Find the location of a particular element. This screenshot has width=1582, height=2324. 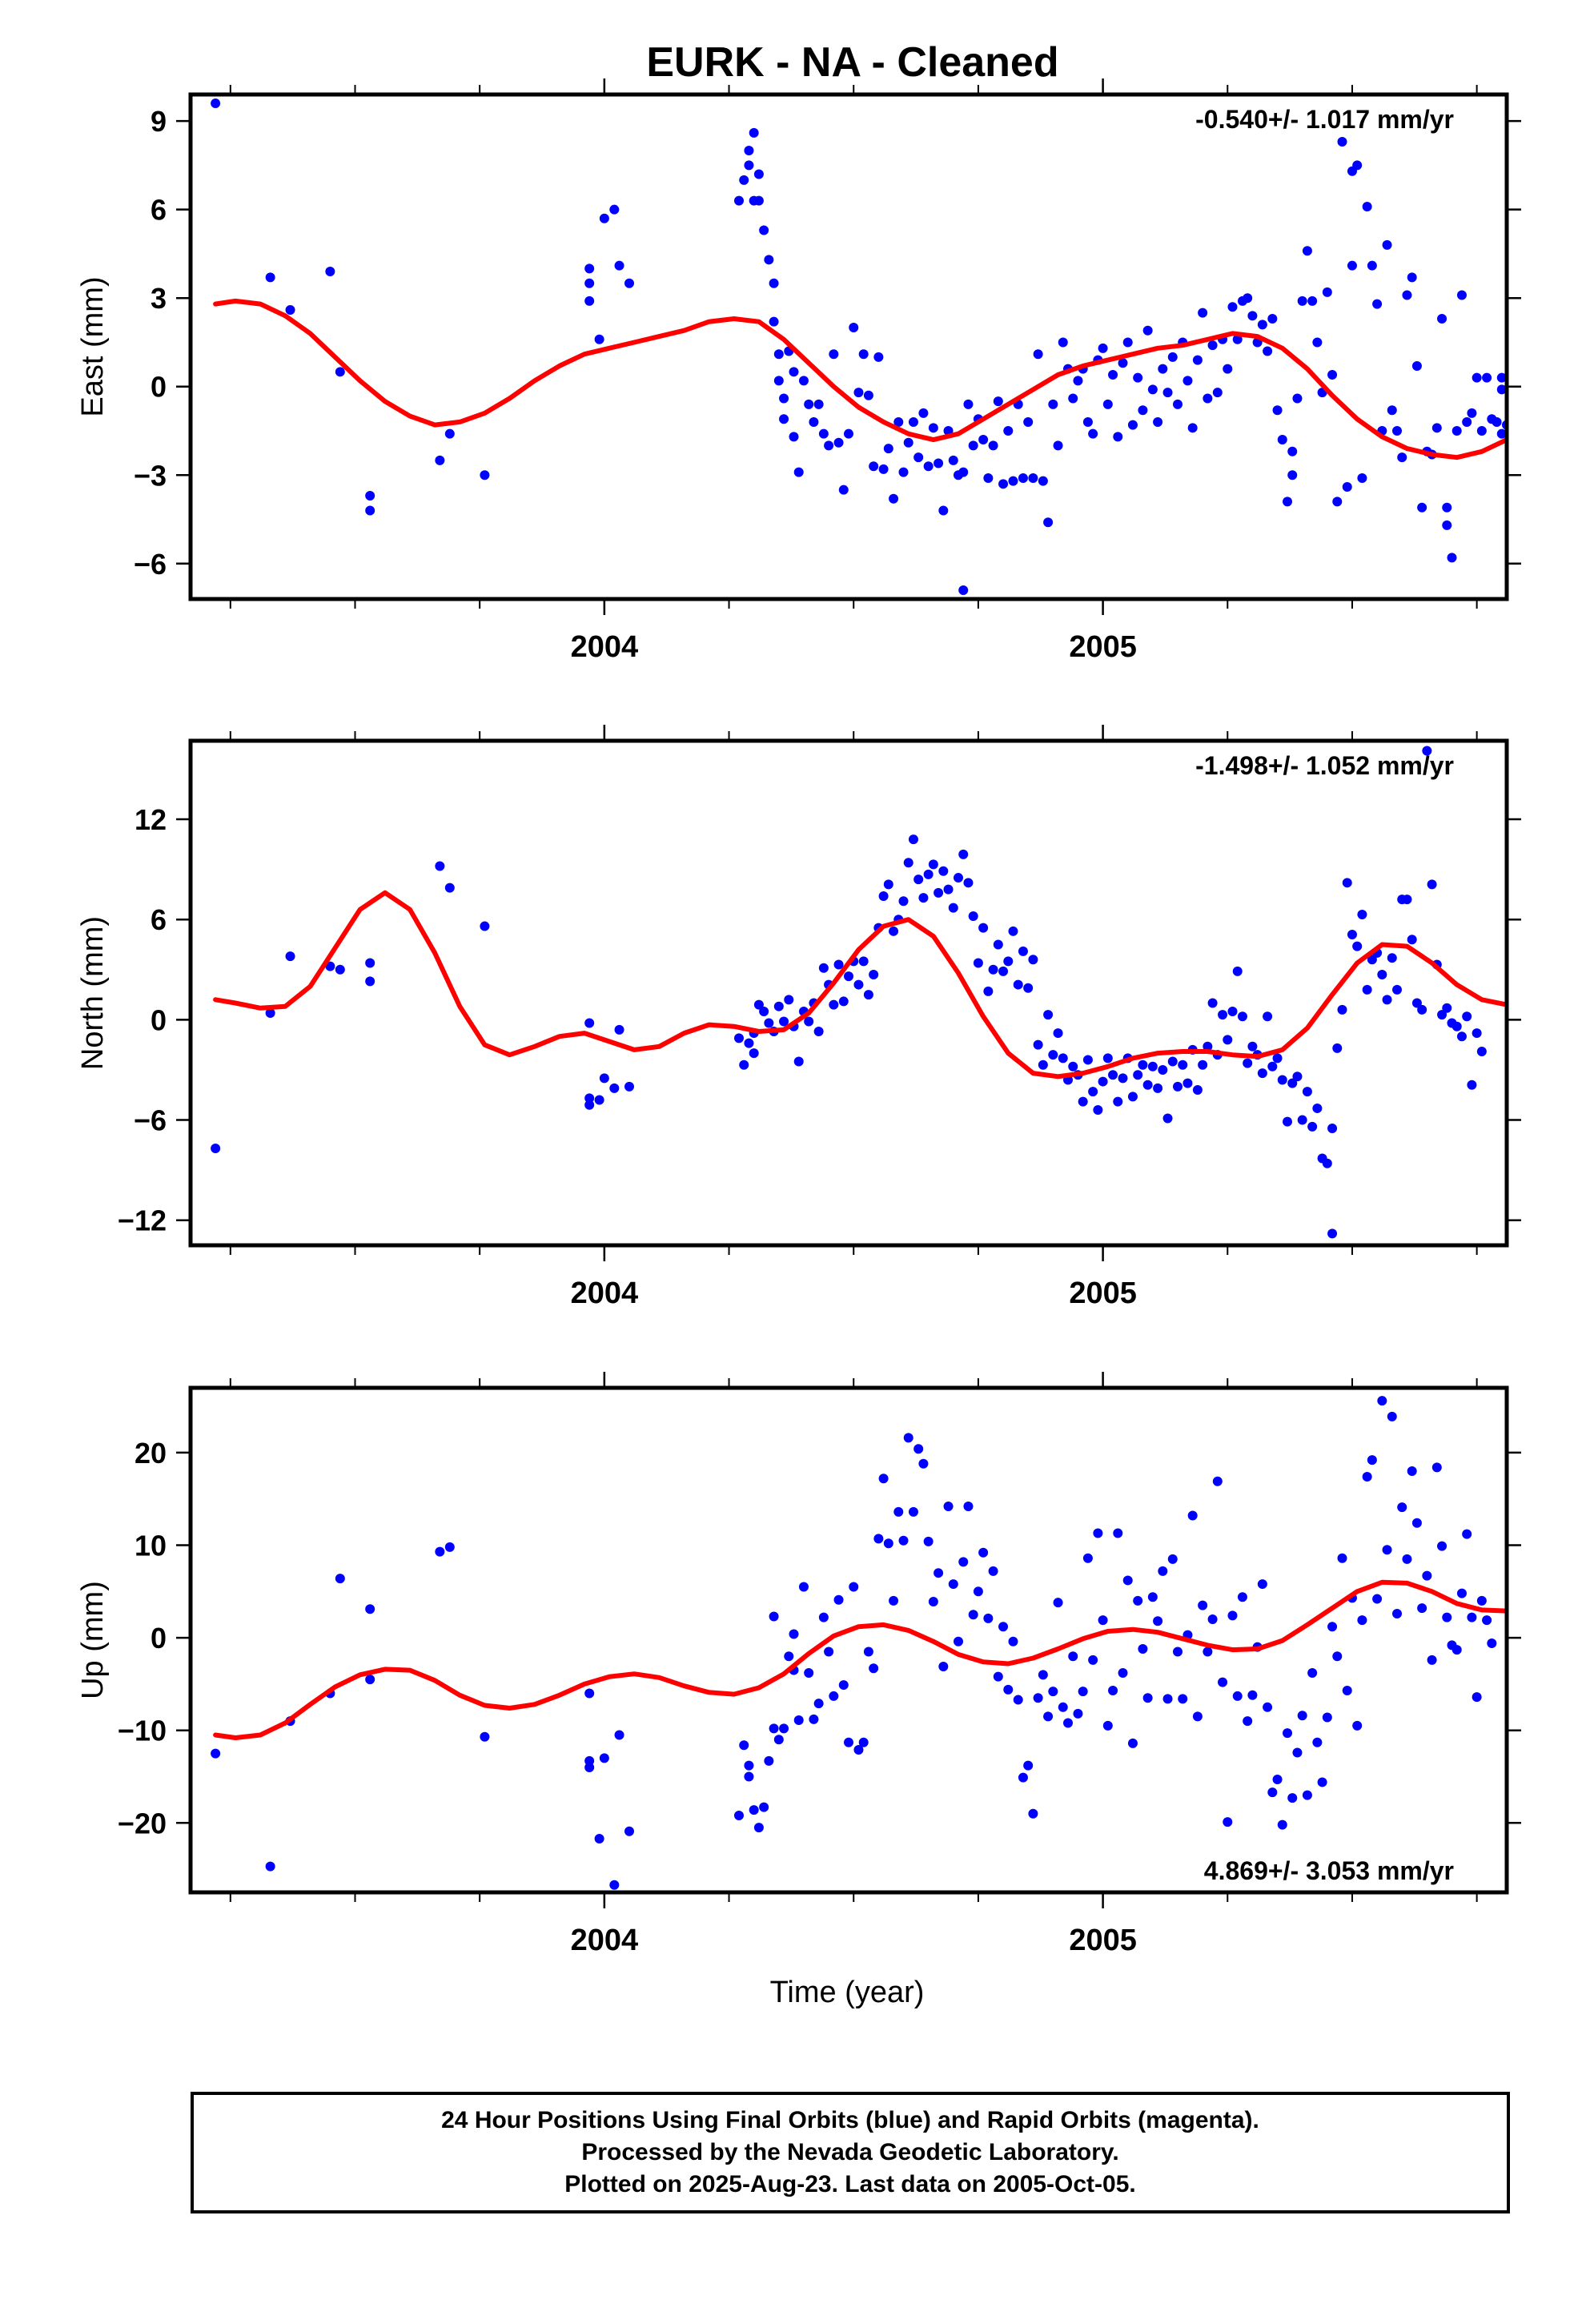

y-tick-label: −20 is located at coordinates (142, 1823).